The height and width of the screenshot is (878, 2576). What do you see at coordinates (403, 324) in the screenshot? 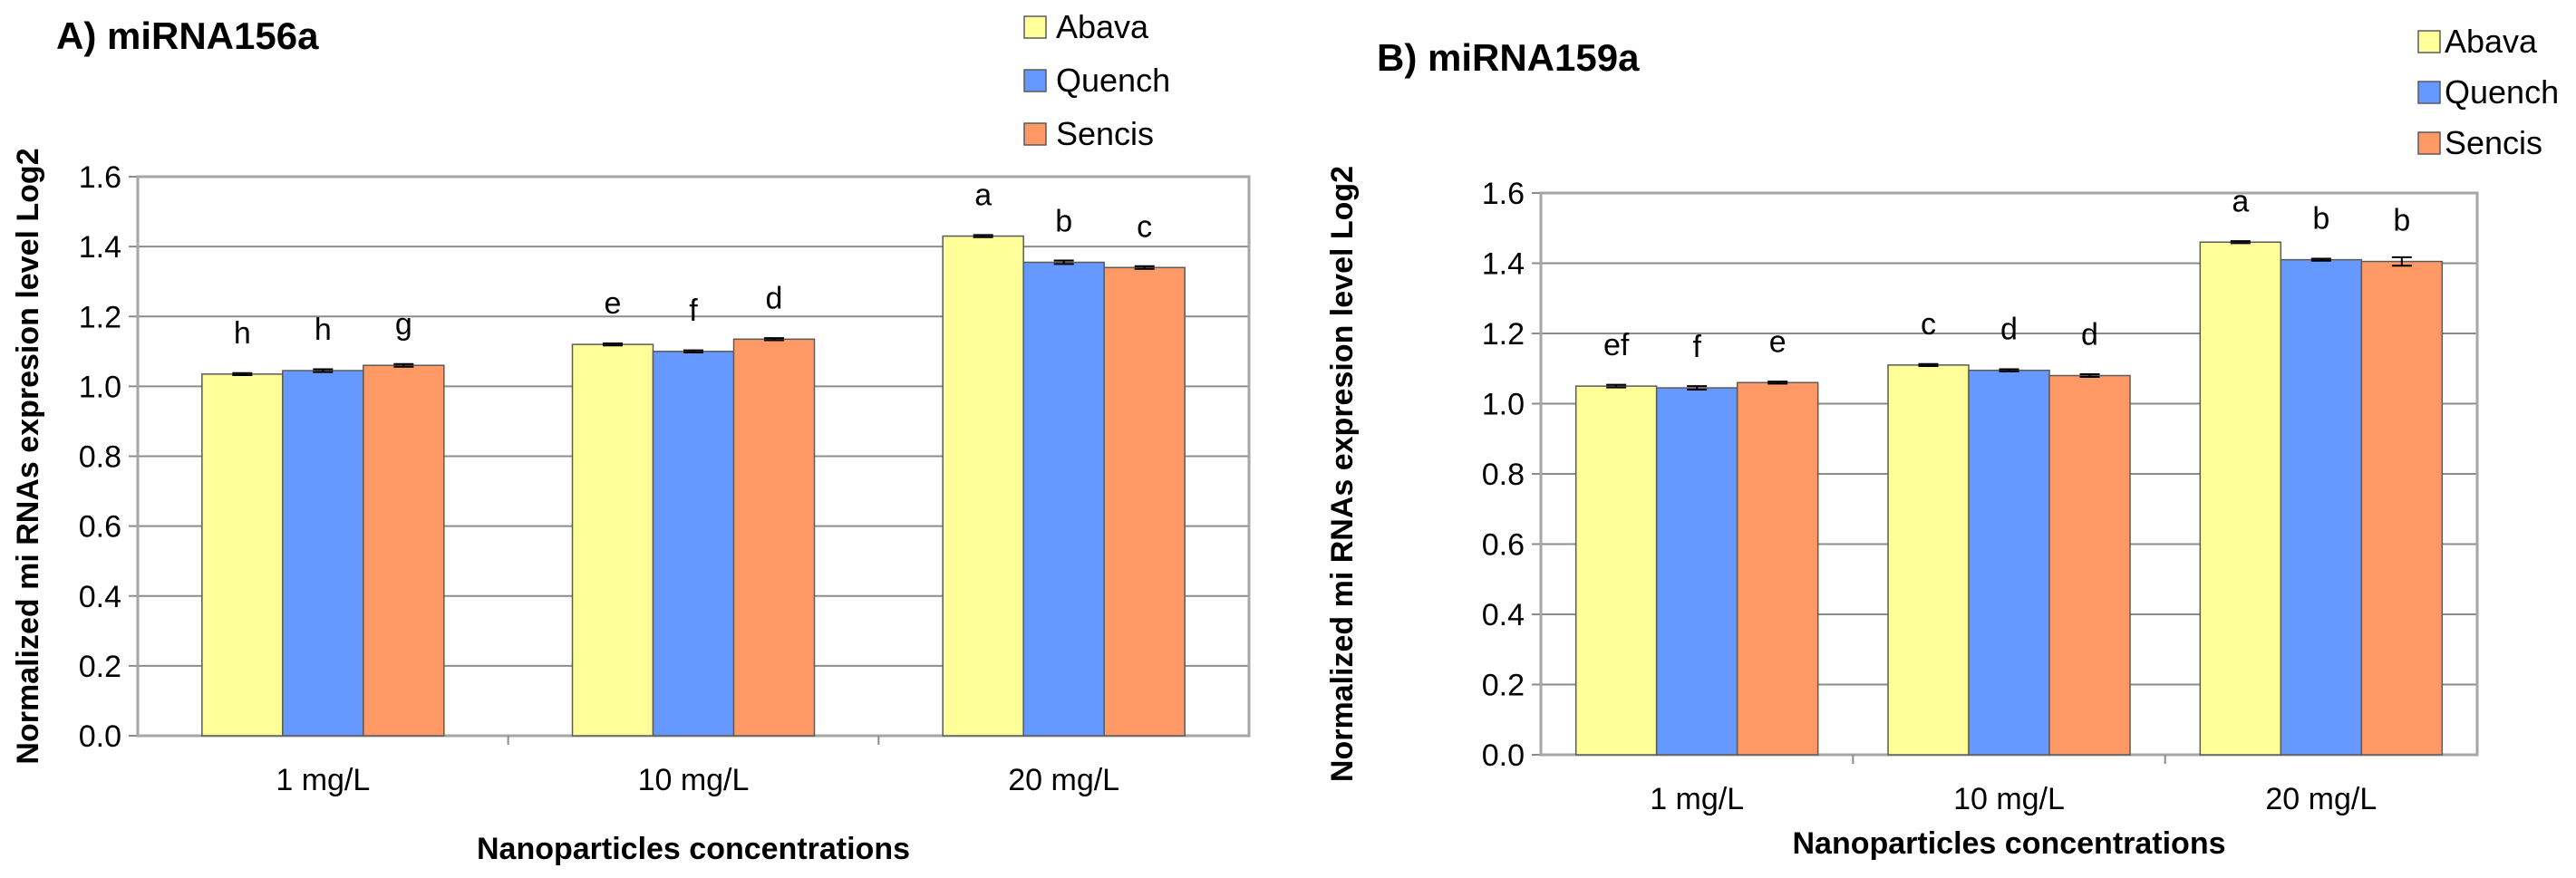
I see `significance-letter: g` at bounding box center [403, 324].